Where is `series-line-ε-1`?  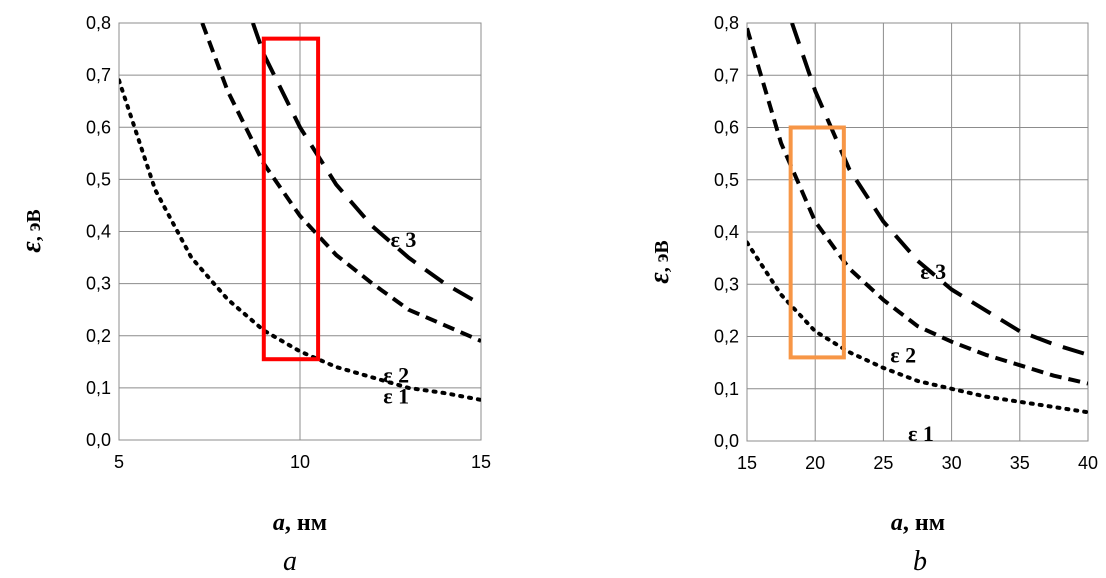 series-line-ε-1 is located at coordinates (917, 327).